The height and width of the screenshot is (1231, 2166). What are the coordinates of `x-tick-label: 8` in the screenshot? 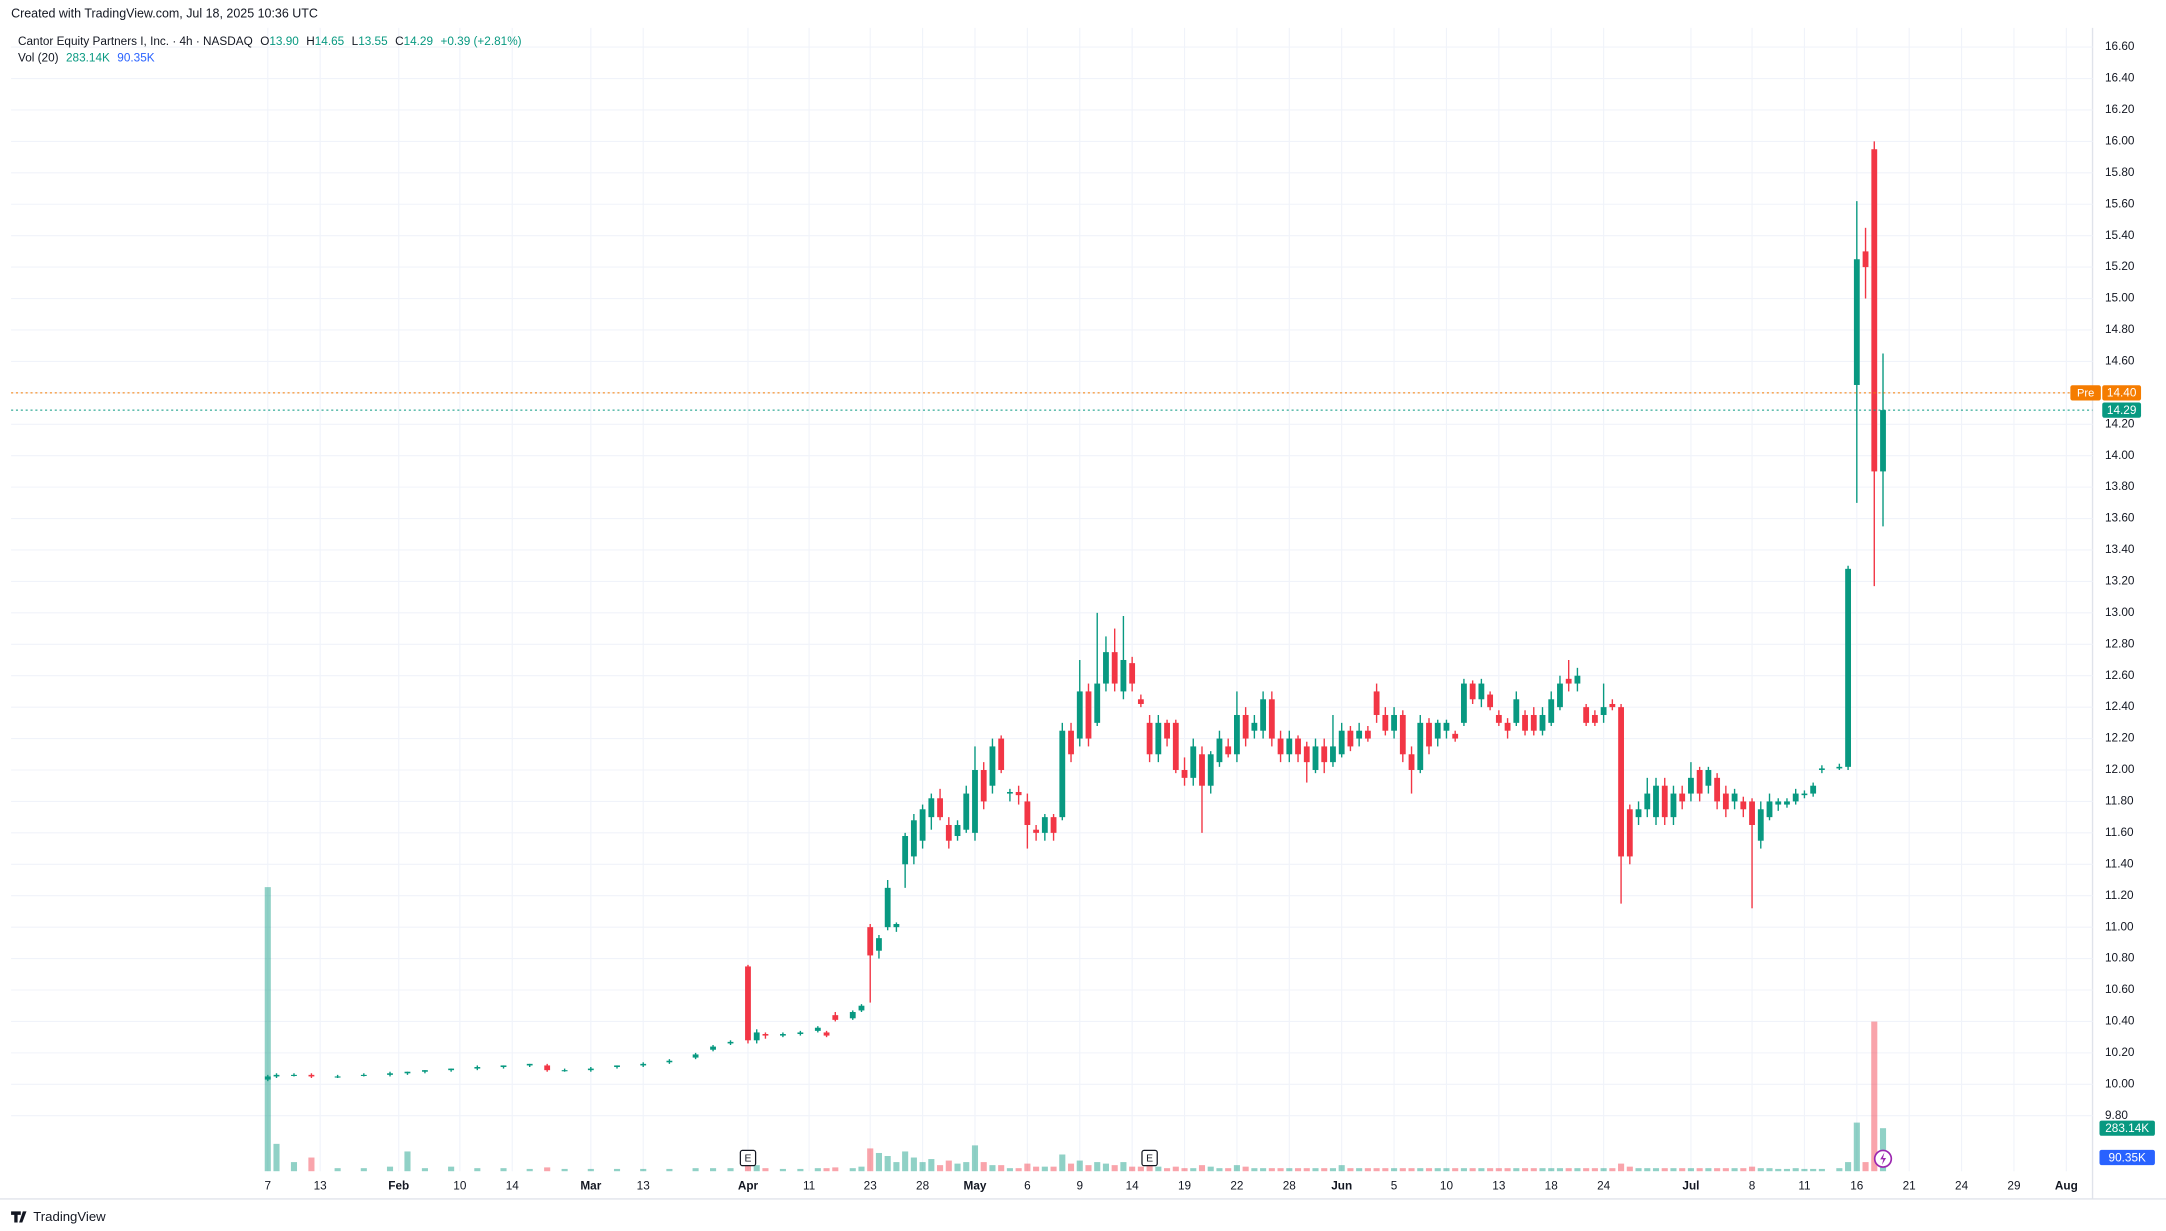 It's located at (1752, 1186).